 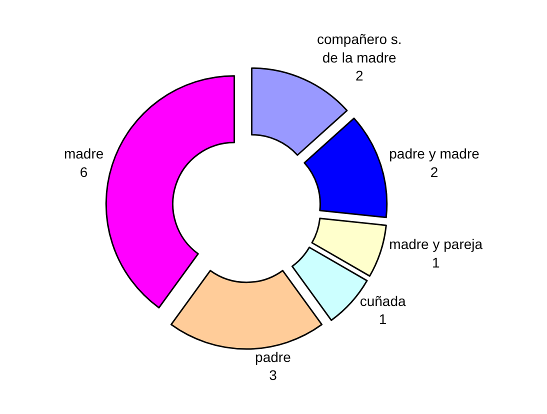 I want to click on slice-label: cuñada, so click(x=383, y=300).